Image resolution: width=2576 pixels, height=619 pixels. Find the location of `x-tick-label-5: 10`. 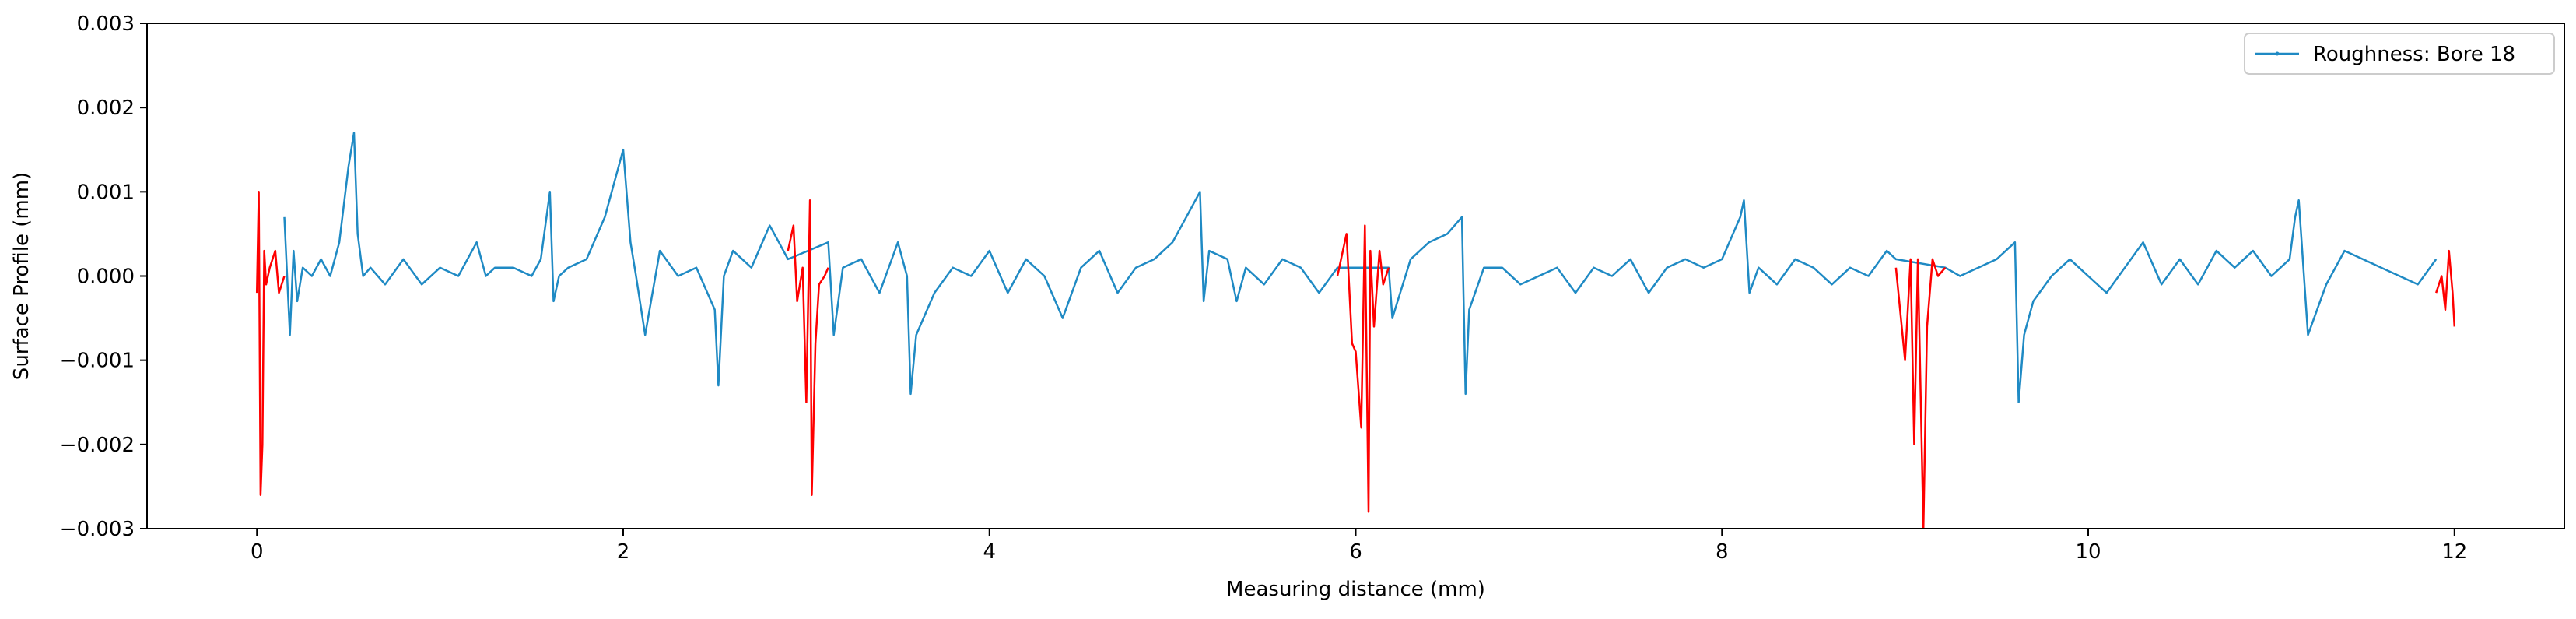

x-tick-label-5: 10 is located at coordinates (2088, 552).